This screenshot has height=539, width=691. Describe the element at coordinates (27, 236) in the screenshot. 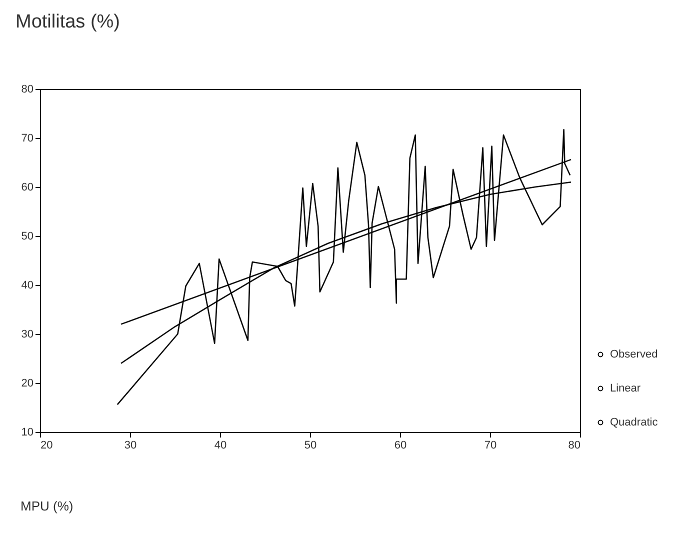

I see `y-tick-label: 50` at that location.